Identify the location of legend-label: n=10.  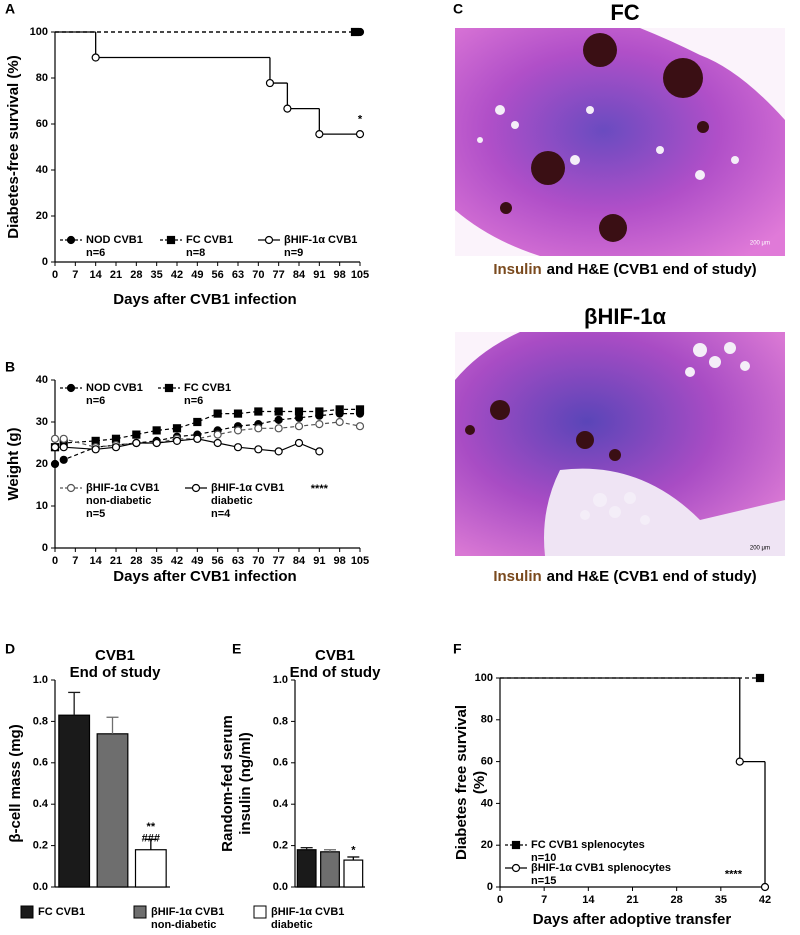
(543, 858).